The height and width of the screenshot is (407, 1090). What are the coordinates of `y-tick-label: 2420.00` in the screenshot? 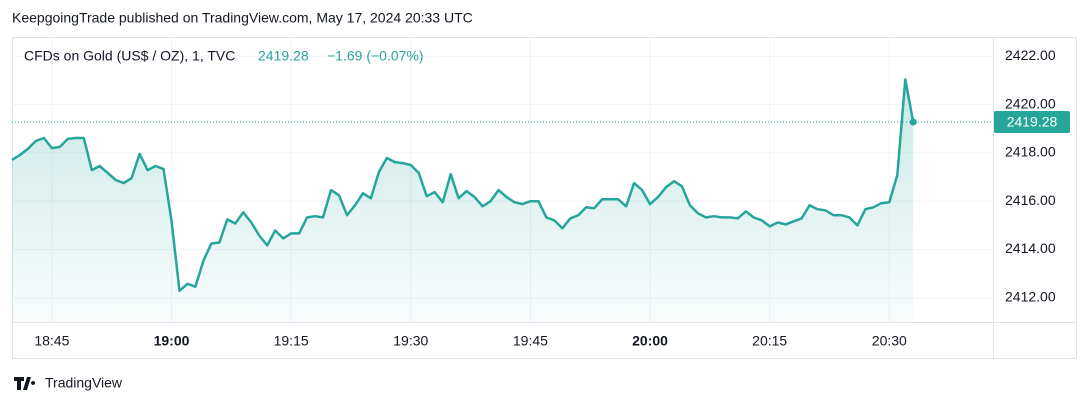 It's located at (1030, 103).